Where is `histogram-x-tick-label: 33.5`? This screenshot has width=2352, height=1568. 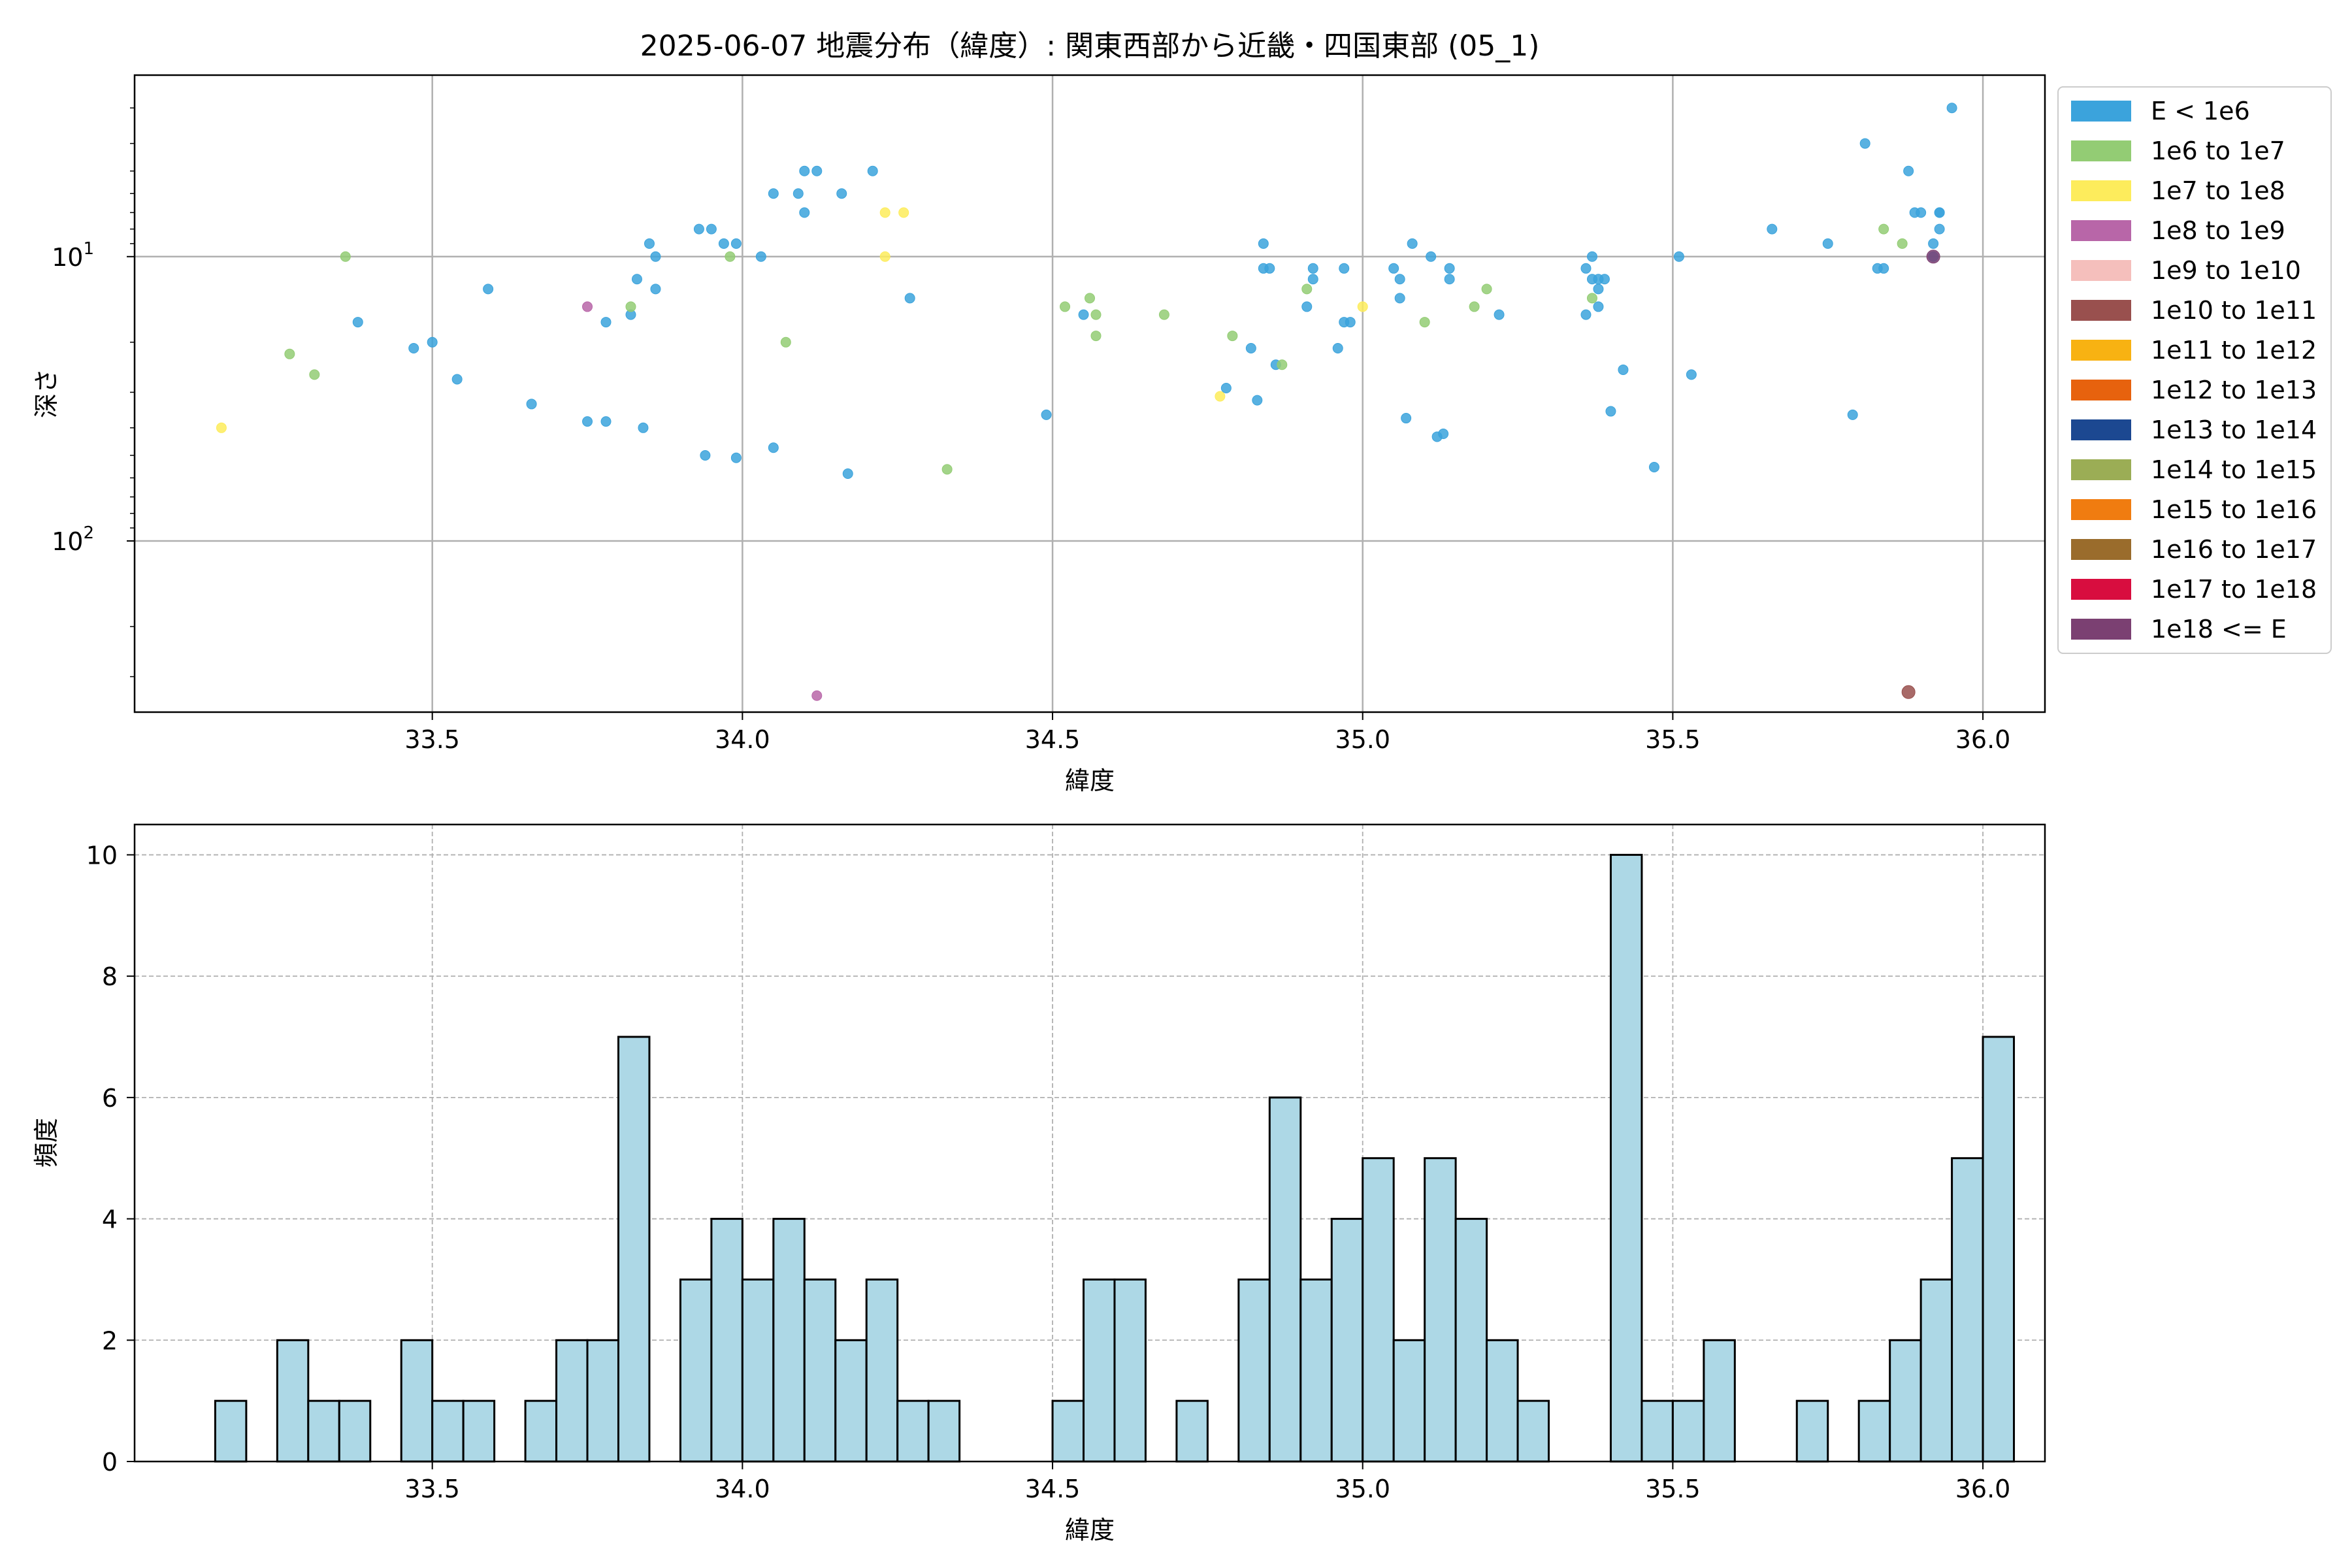
histogram-x-tick-label: 33.5 is located at coordinates (432, 1489).